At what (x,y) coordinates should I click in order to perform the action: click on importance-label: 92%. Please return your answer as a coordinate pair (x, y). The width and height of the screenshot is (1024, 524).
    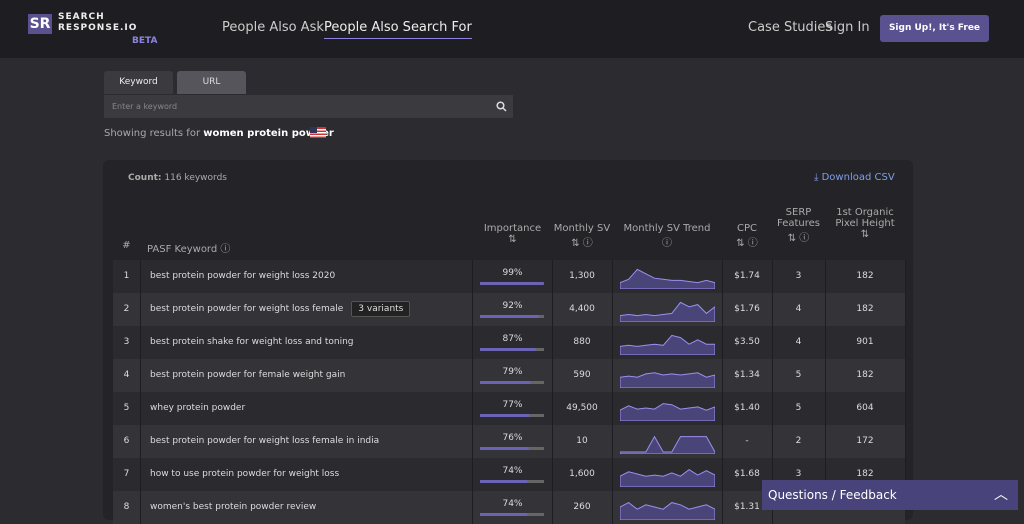
    Looking at the image, I should click on (512, 306).